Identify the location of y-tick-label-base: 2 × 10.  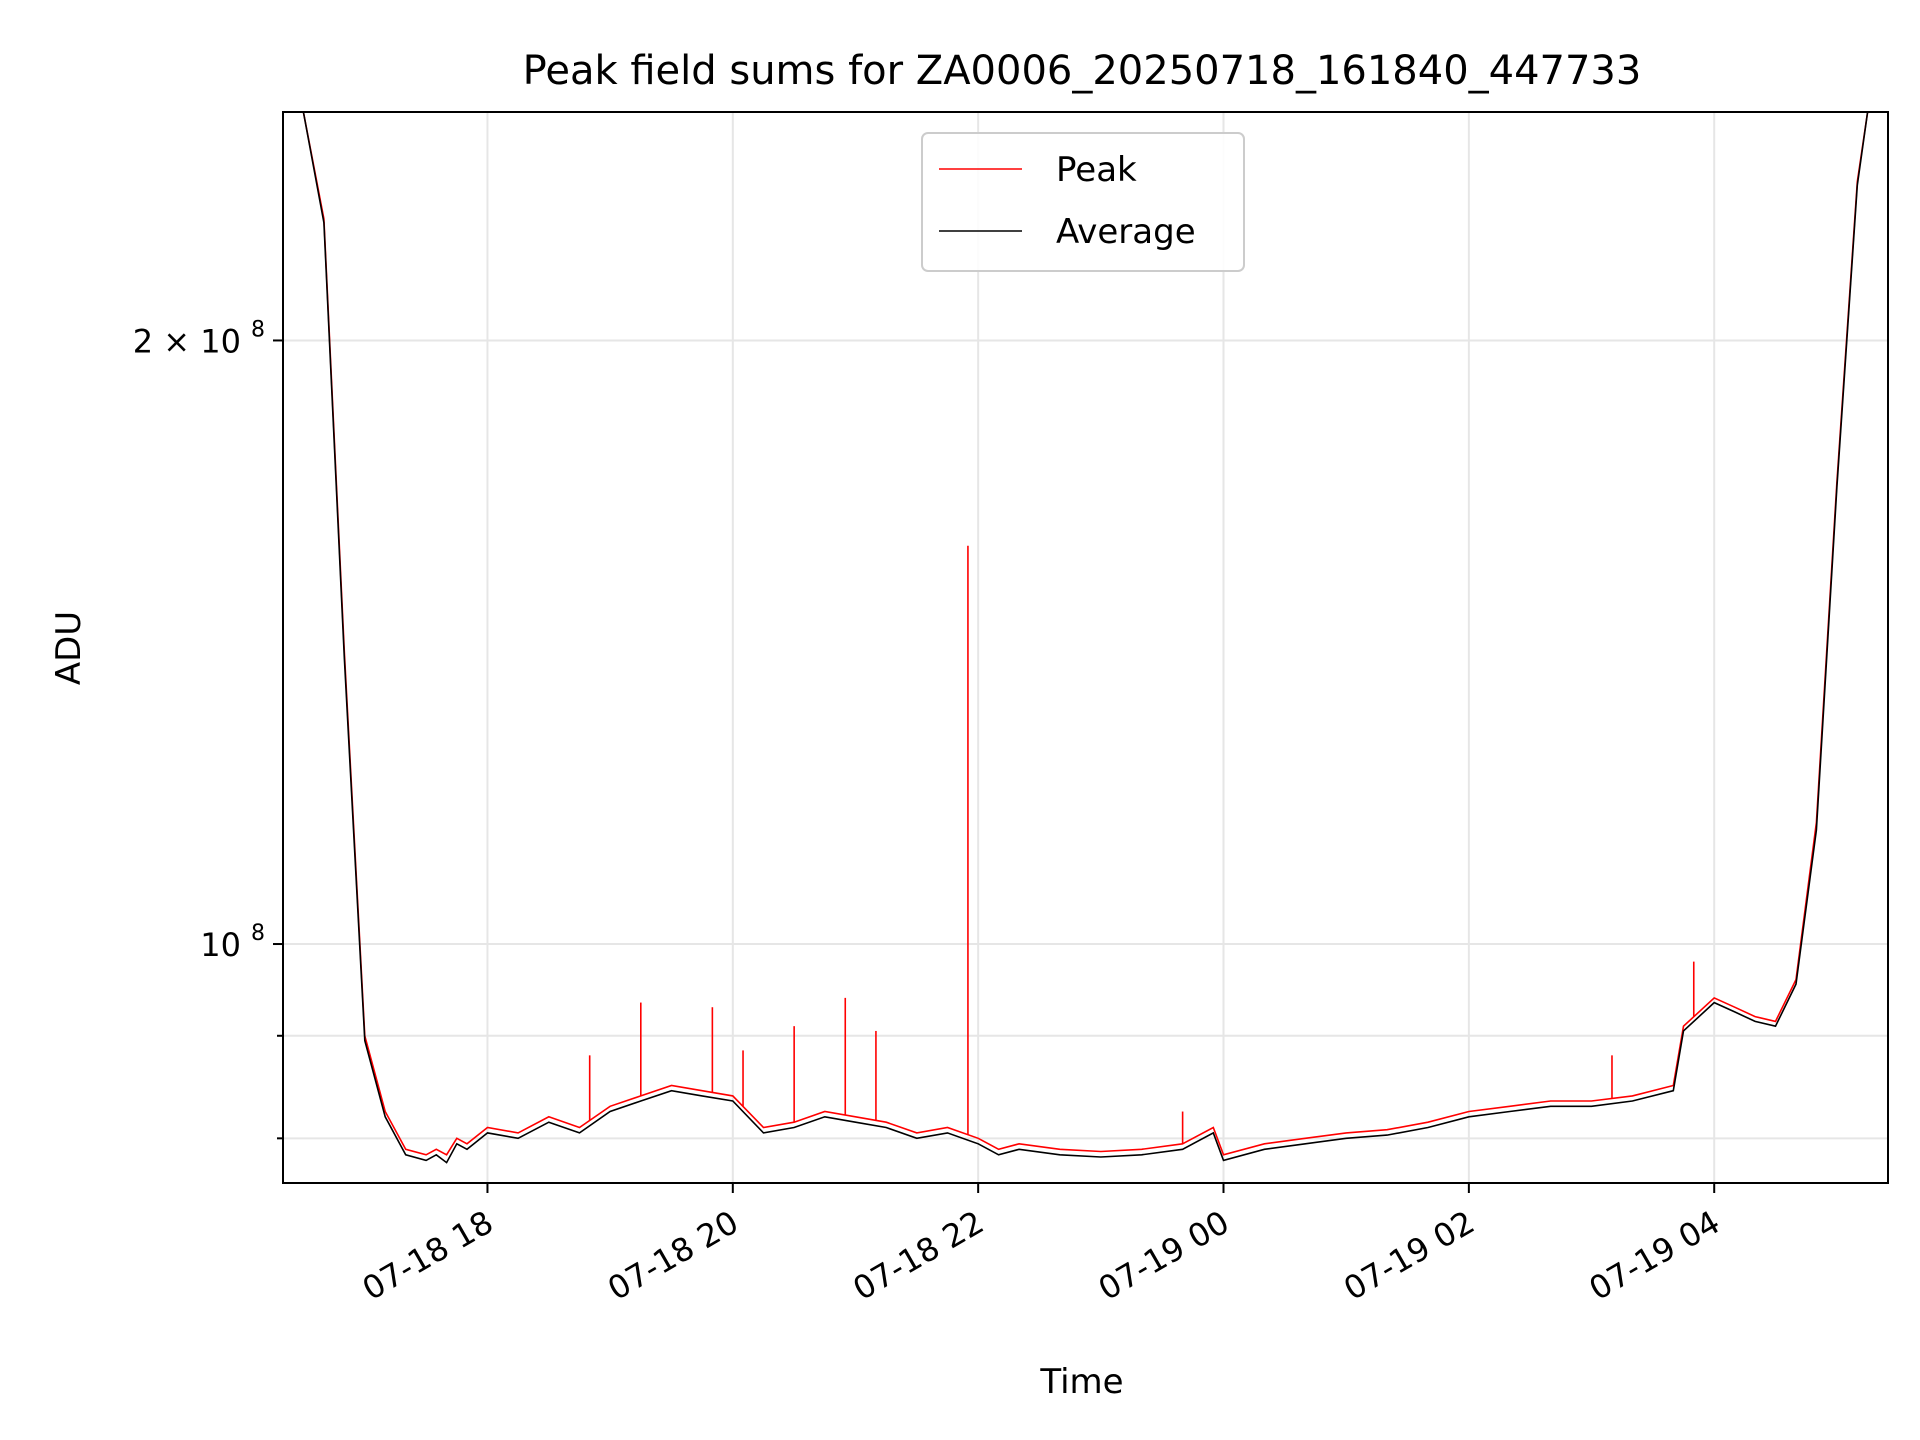
(187, 341).